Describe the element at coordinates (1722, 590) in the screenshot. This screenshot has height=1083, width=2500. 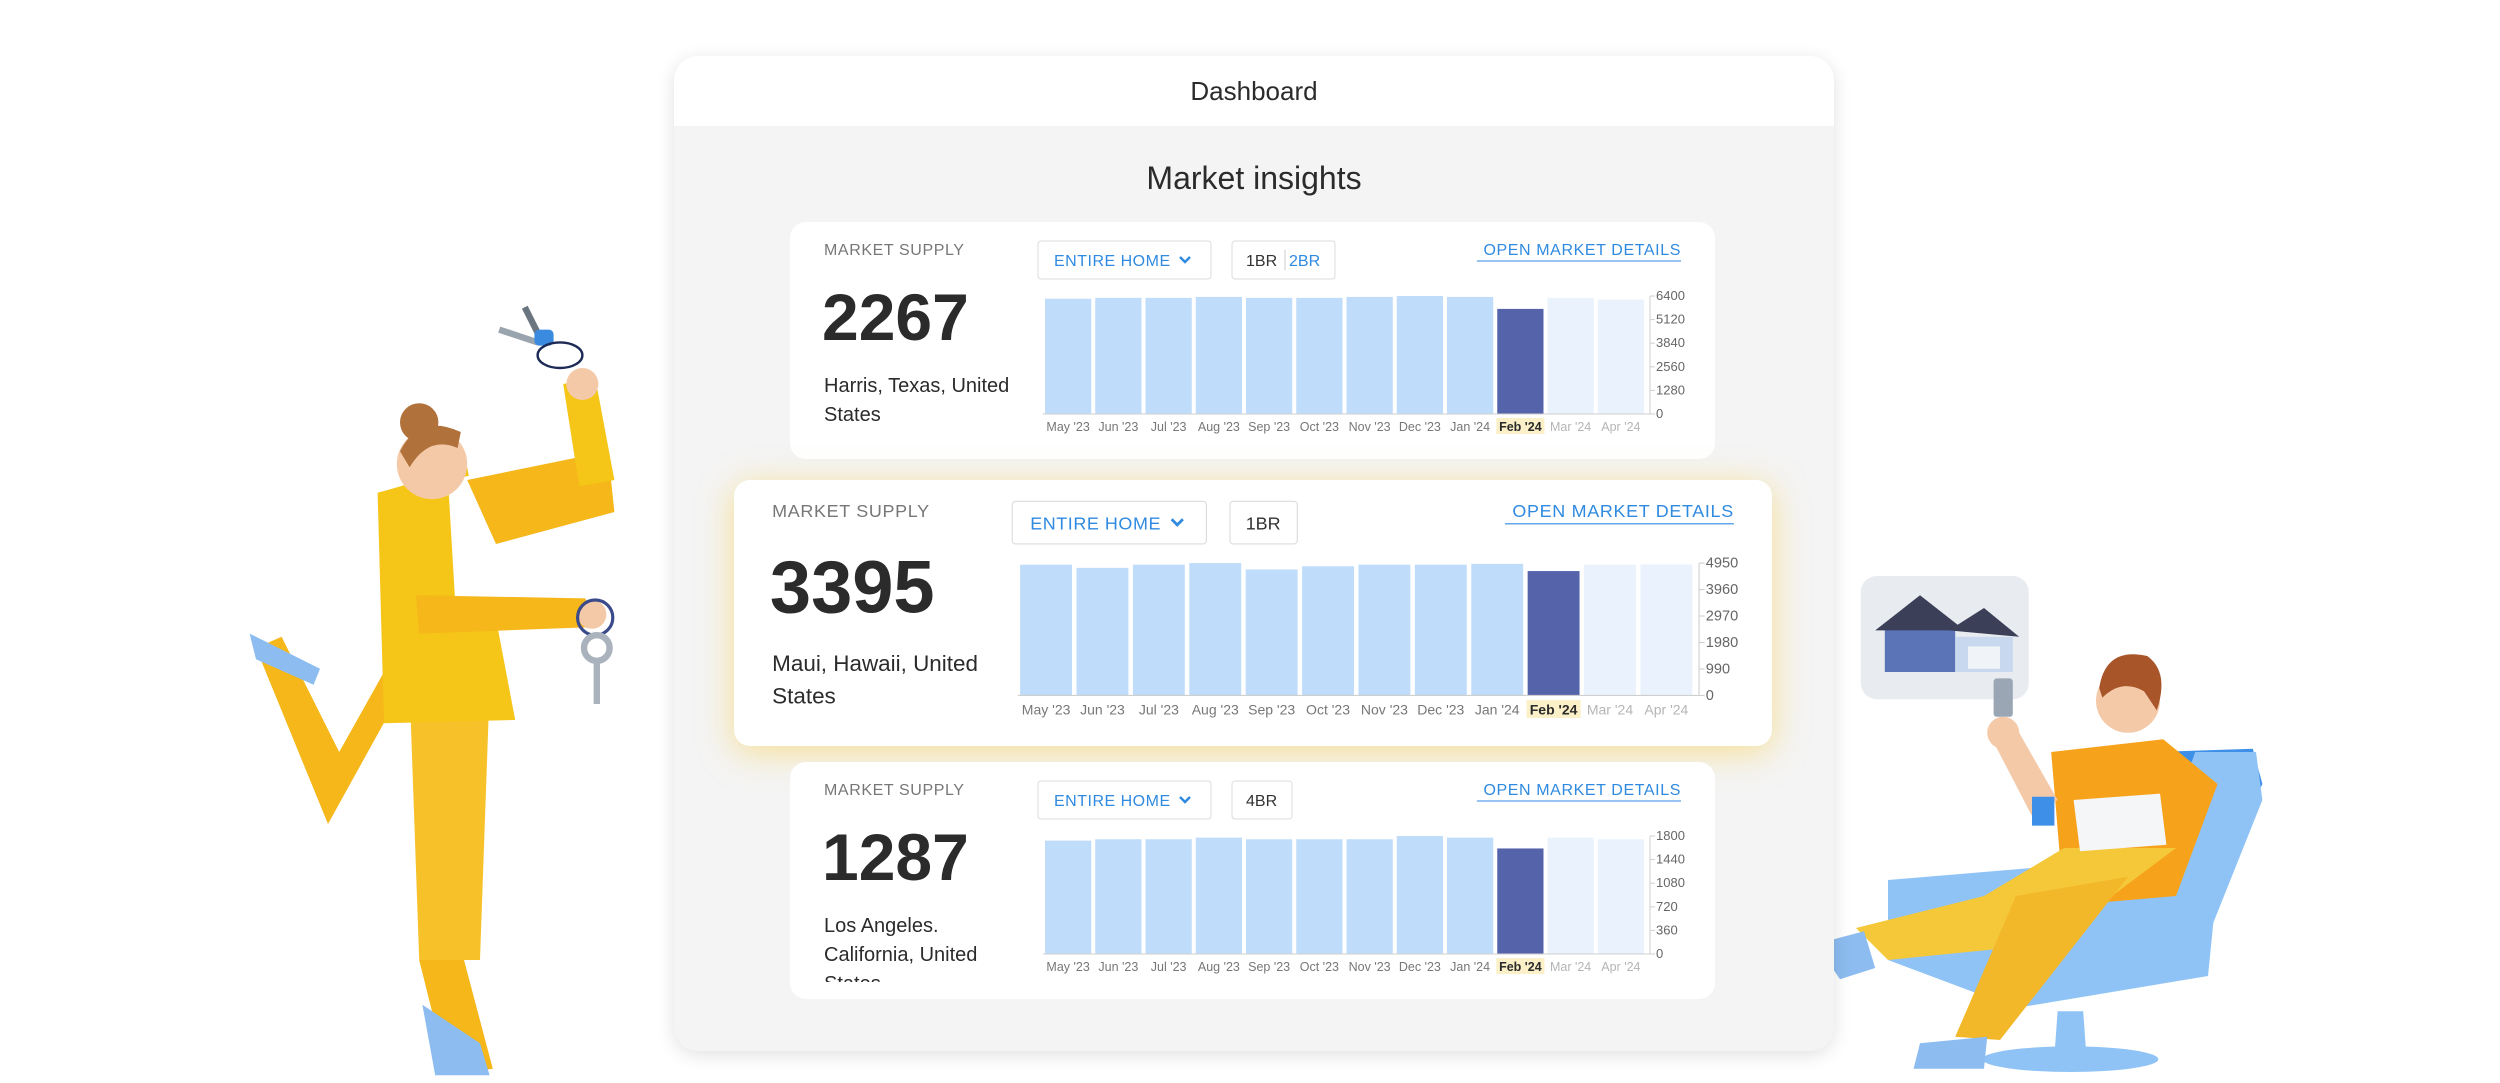
I see `y-tick-label: 3960` at that location.